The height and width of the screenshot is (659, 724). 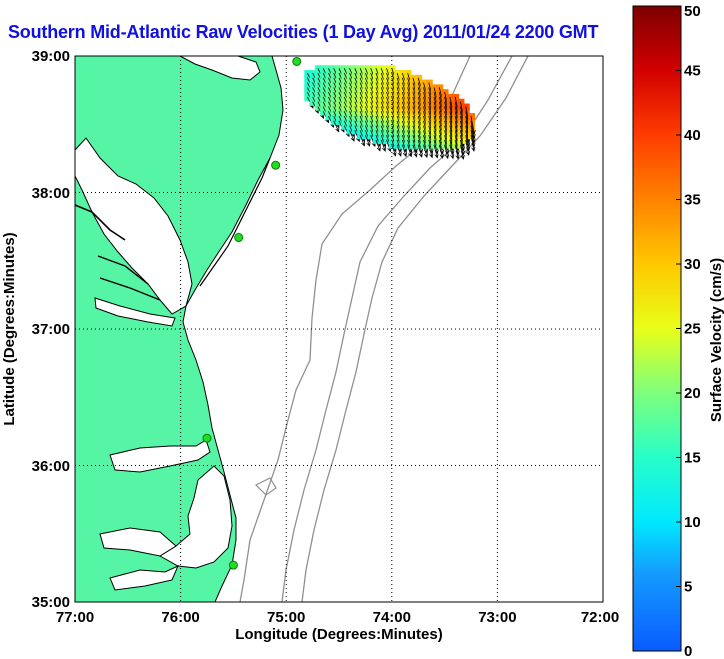 I want to click on x-tick-label: 76:00, so click(x=180, y=617).